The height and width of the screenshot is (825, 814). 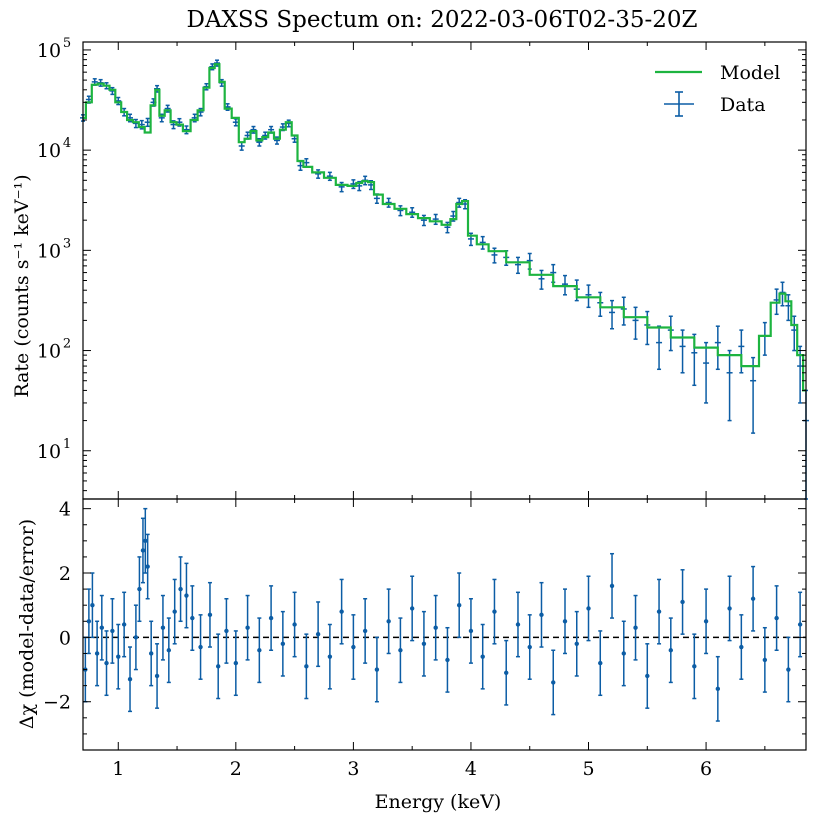 I want to click on y-tick-label-exponent: 2, so click(x=67, y=344).